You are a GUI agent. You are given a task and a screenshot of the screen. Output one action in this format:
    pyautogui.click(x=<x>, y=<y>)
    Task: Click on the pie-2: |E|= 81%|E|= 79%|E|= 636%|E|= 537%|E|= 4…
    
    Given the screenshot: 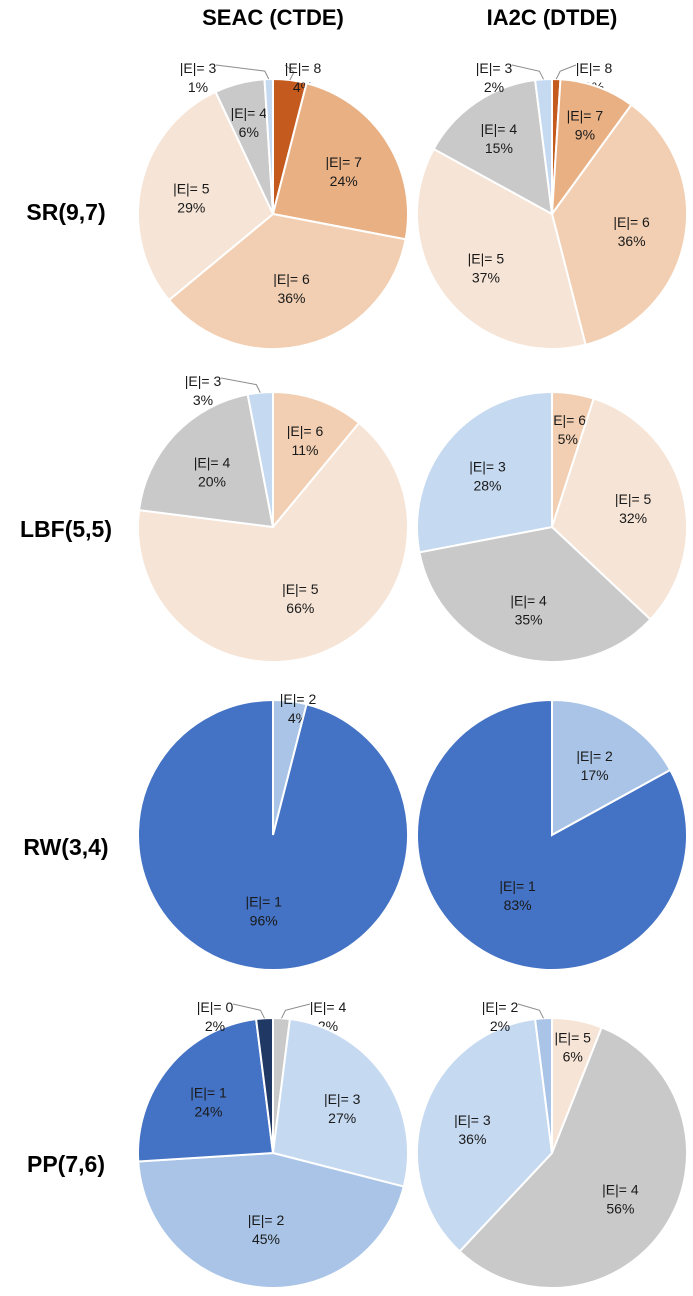 What is the action you would take?
    pyautogui.click(x=552, y=205)
    